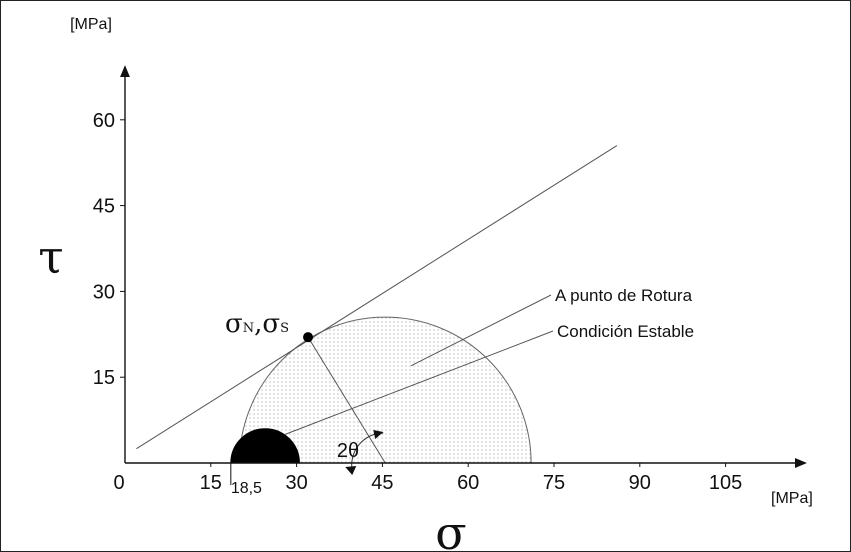 The height and width of the screenshot is (552, 851). What do you see at coordinates (104, 121) in the screenshot?
I see `y-tick-label: 60` at bounding box center [104, 121].